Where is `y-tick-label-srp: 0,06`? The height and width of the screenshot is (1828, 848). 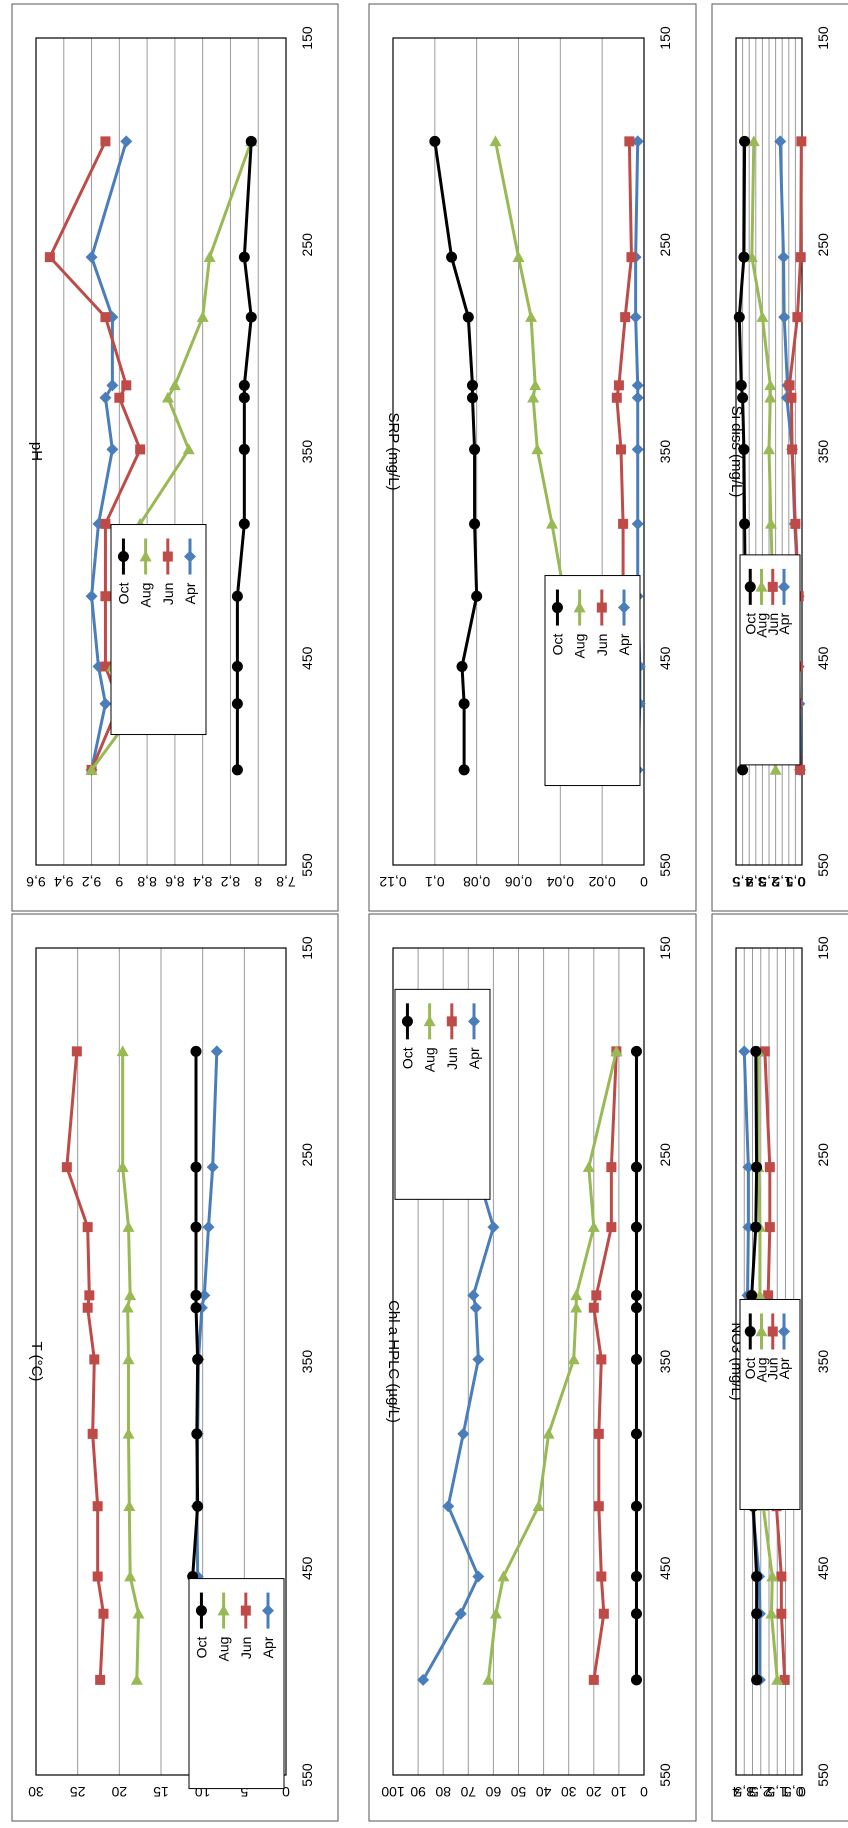
y-tick-label-srp: 0,06 is located at coordinates (518, 882).